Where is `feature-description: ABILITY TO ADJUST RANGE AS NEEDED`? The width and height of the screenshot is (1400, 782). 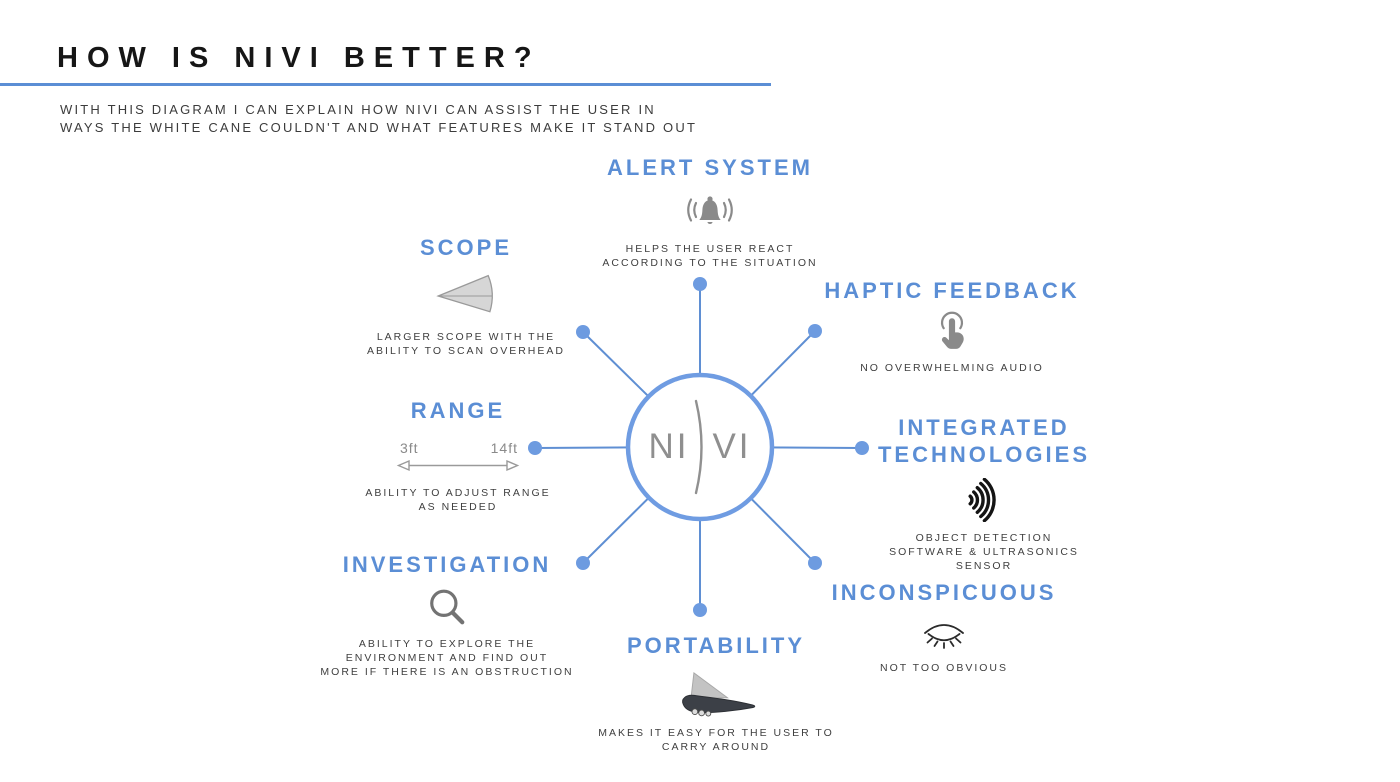 feature-description: ABILITY TO ADJUST RANGE AS NEEDED is located at coordinates (458, 499).